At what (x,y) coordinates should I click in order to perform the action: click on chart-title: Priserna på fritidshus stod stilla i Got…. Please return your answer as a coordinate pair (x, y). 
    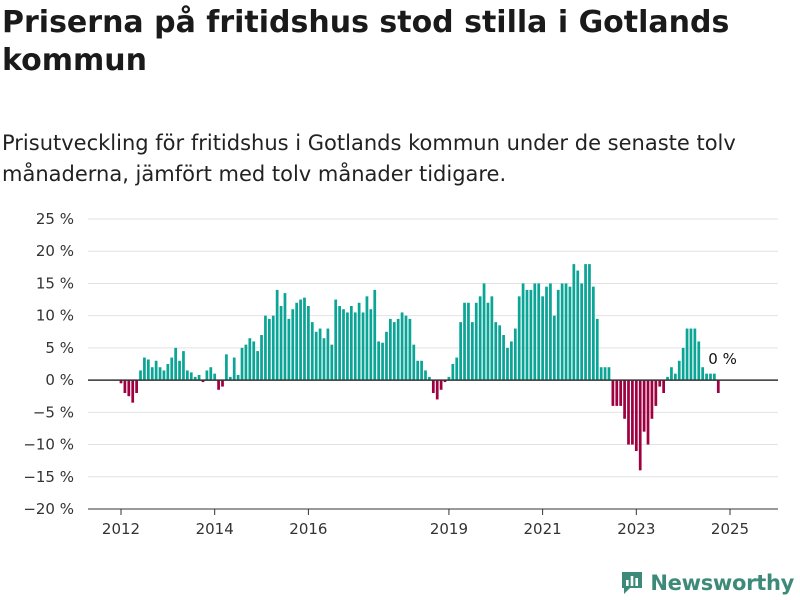
    Looking at the image, I should click on (366, 41).